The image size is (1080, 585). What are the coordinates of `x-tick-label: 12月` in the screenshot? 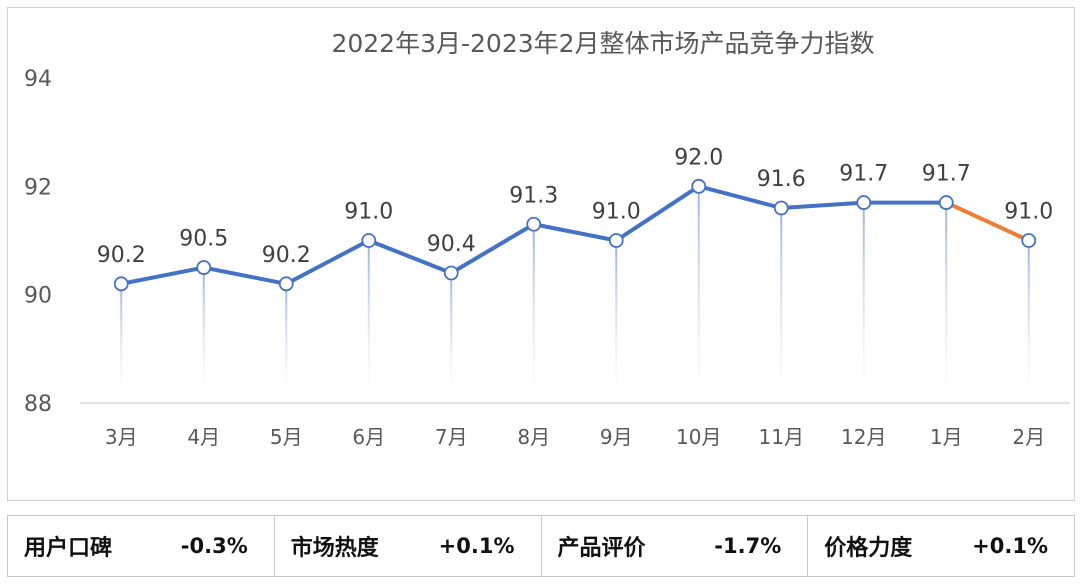 It's located at (863, 437).